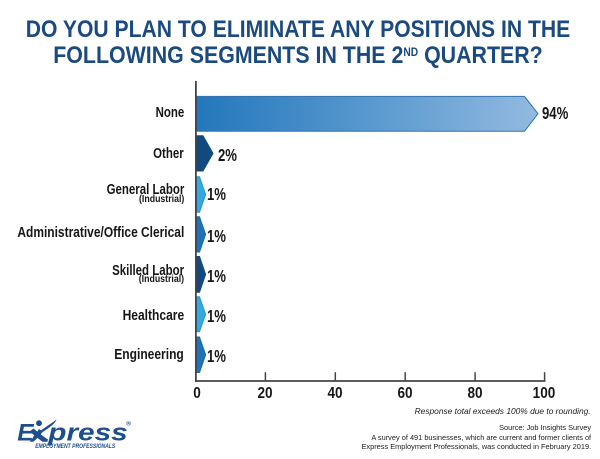 The height and width of the screenshot is (459, 600). I want to click on svg-text: press, so click(87, 432).